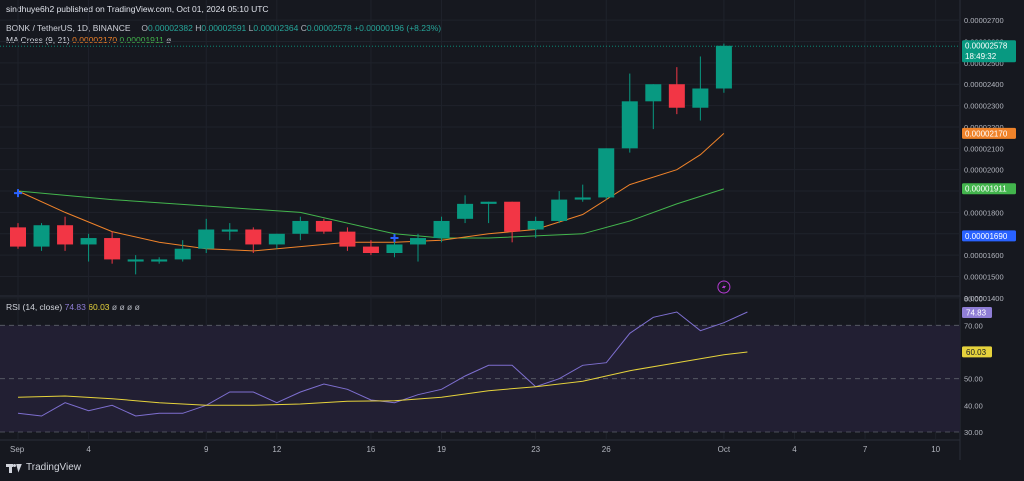 This screenshot has height=481, width=1024. What do you see at coordinates (986, 236) in the screenshot?
I see `price-label-text: 0.00001690` at bounding box center [986, 236].